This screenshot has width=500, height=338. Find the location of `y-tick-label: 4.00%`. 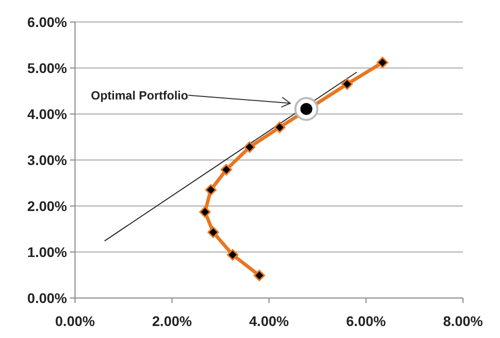

y-tick-label: 4.00% is located at coordinates (47, 114).